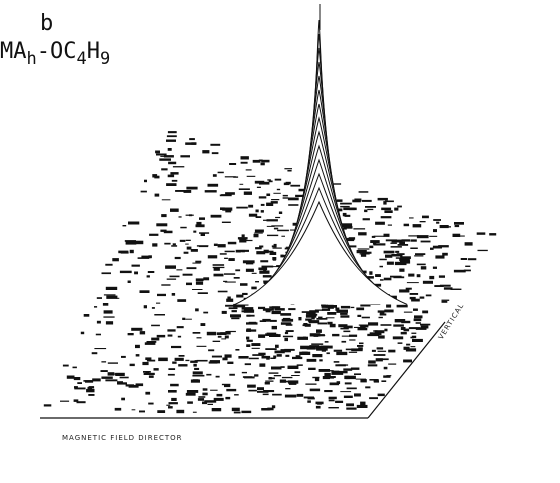 The width and height of the screenshot is (560, 483). What do you see at coordinates (321, 252) in the screenshot?
I see `contour` at bounding box center [321, 252].